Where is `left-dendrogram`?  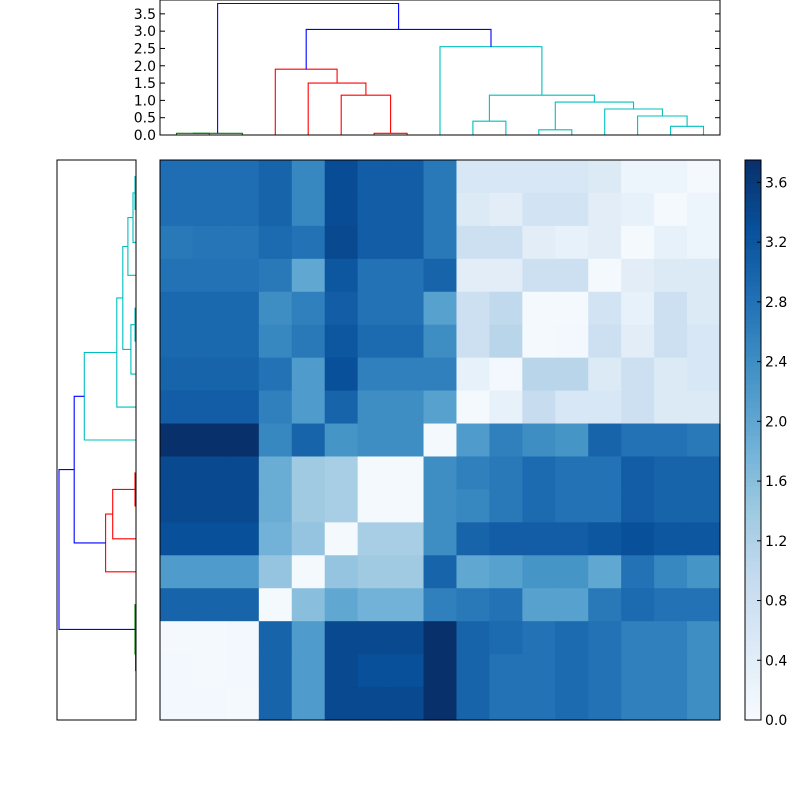
left-dendrogram is located at coordinates (96, 440).